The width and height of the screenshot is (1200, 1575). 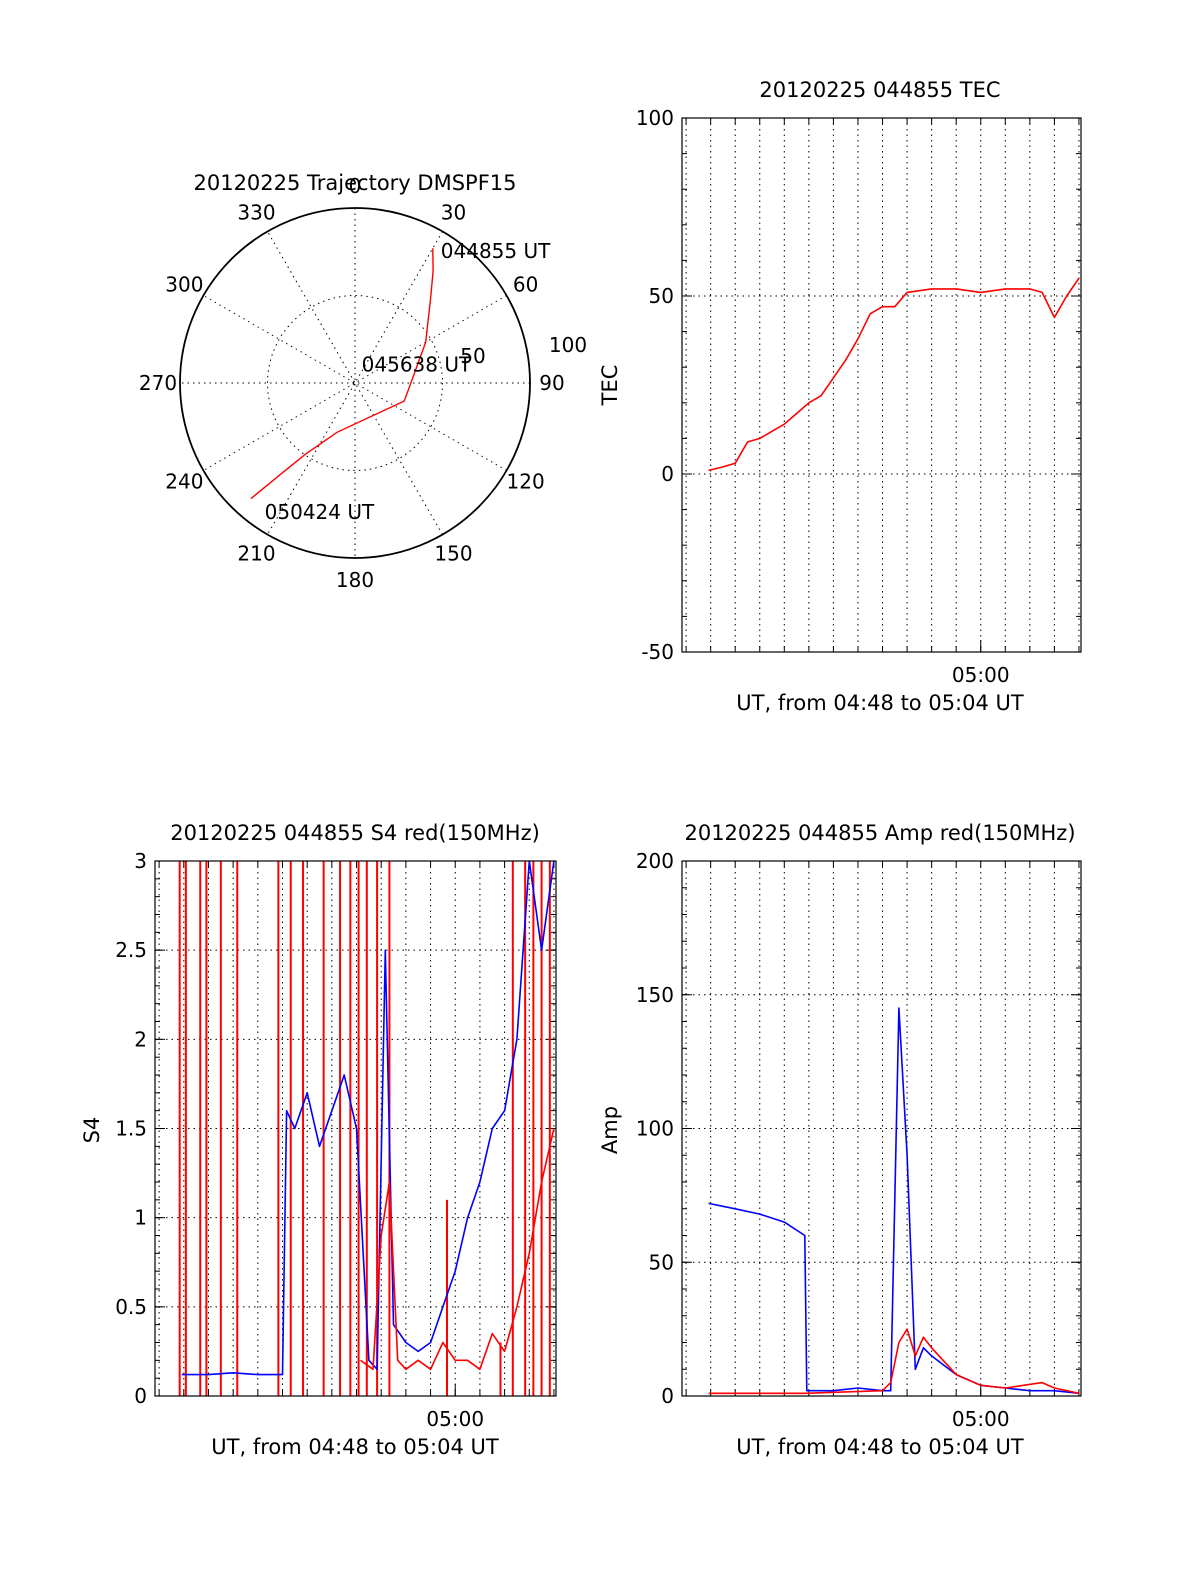 What do you see at coordinates (894, 374) in the screenshot?
I see `tec-series-line` at bounding box center [894, 374].